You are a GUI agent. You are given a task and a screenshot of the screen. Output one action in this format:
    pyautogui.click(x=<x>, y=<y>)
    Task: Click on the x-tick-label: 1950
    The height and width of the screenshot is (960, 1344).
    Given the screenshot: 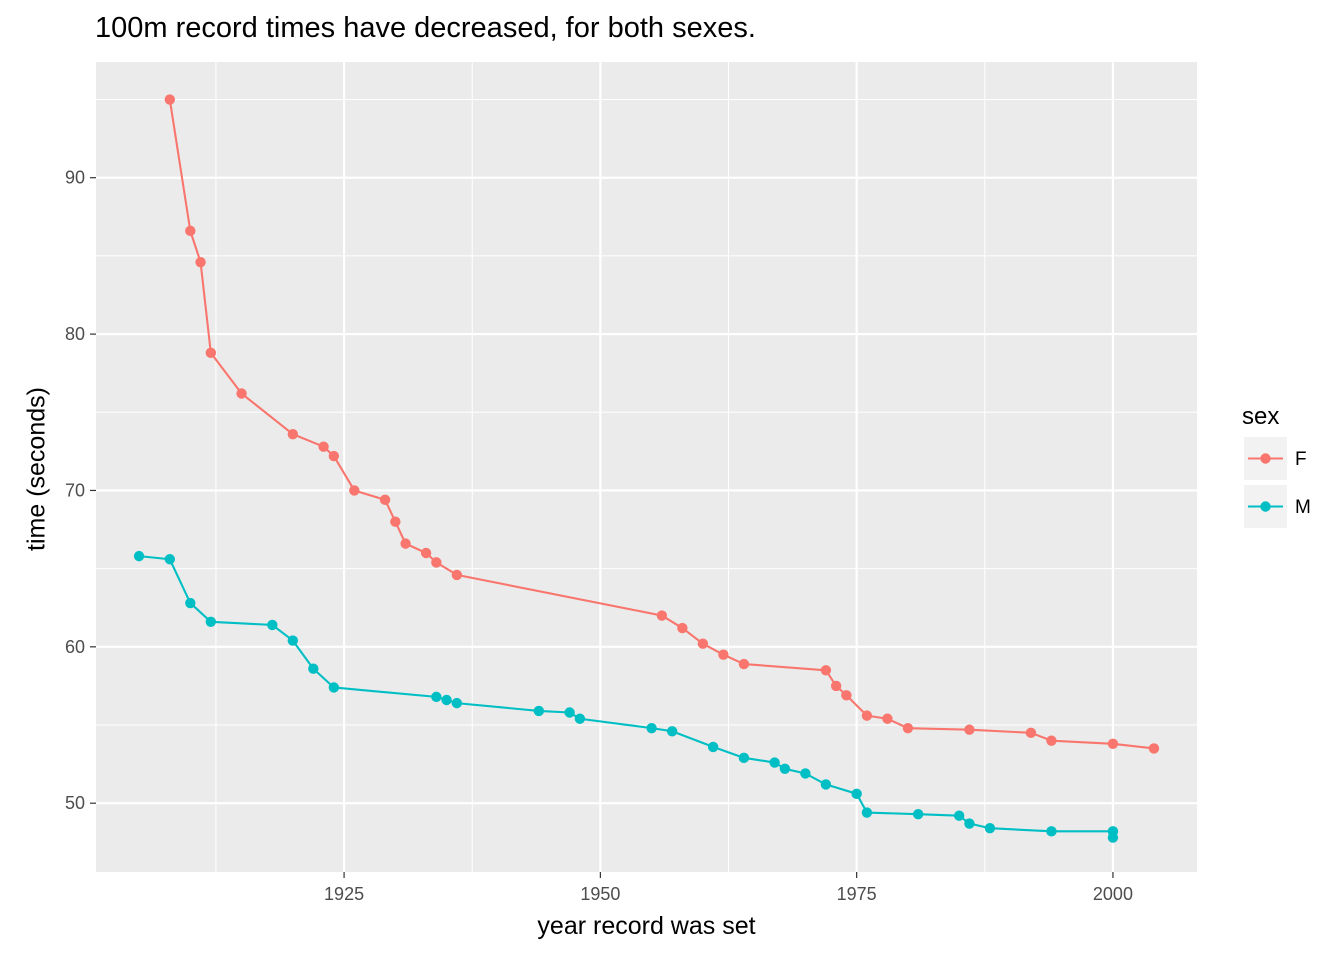 What is the action you would take?
    pyautogui.click(x=600, y=894)
    